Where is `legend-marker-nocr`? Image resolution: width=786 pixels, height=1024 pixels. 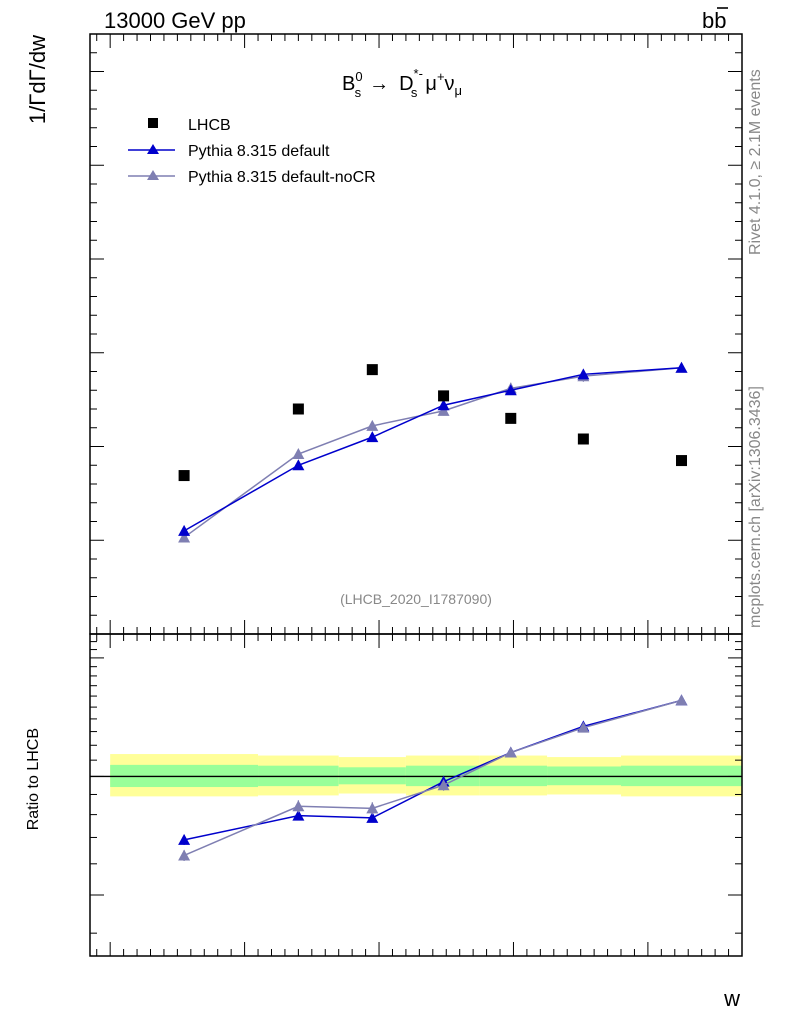 legend-marker-nocr is located at coordinates (153, 175).